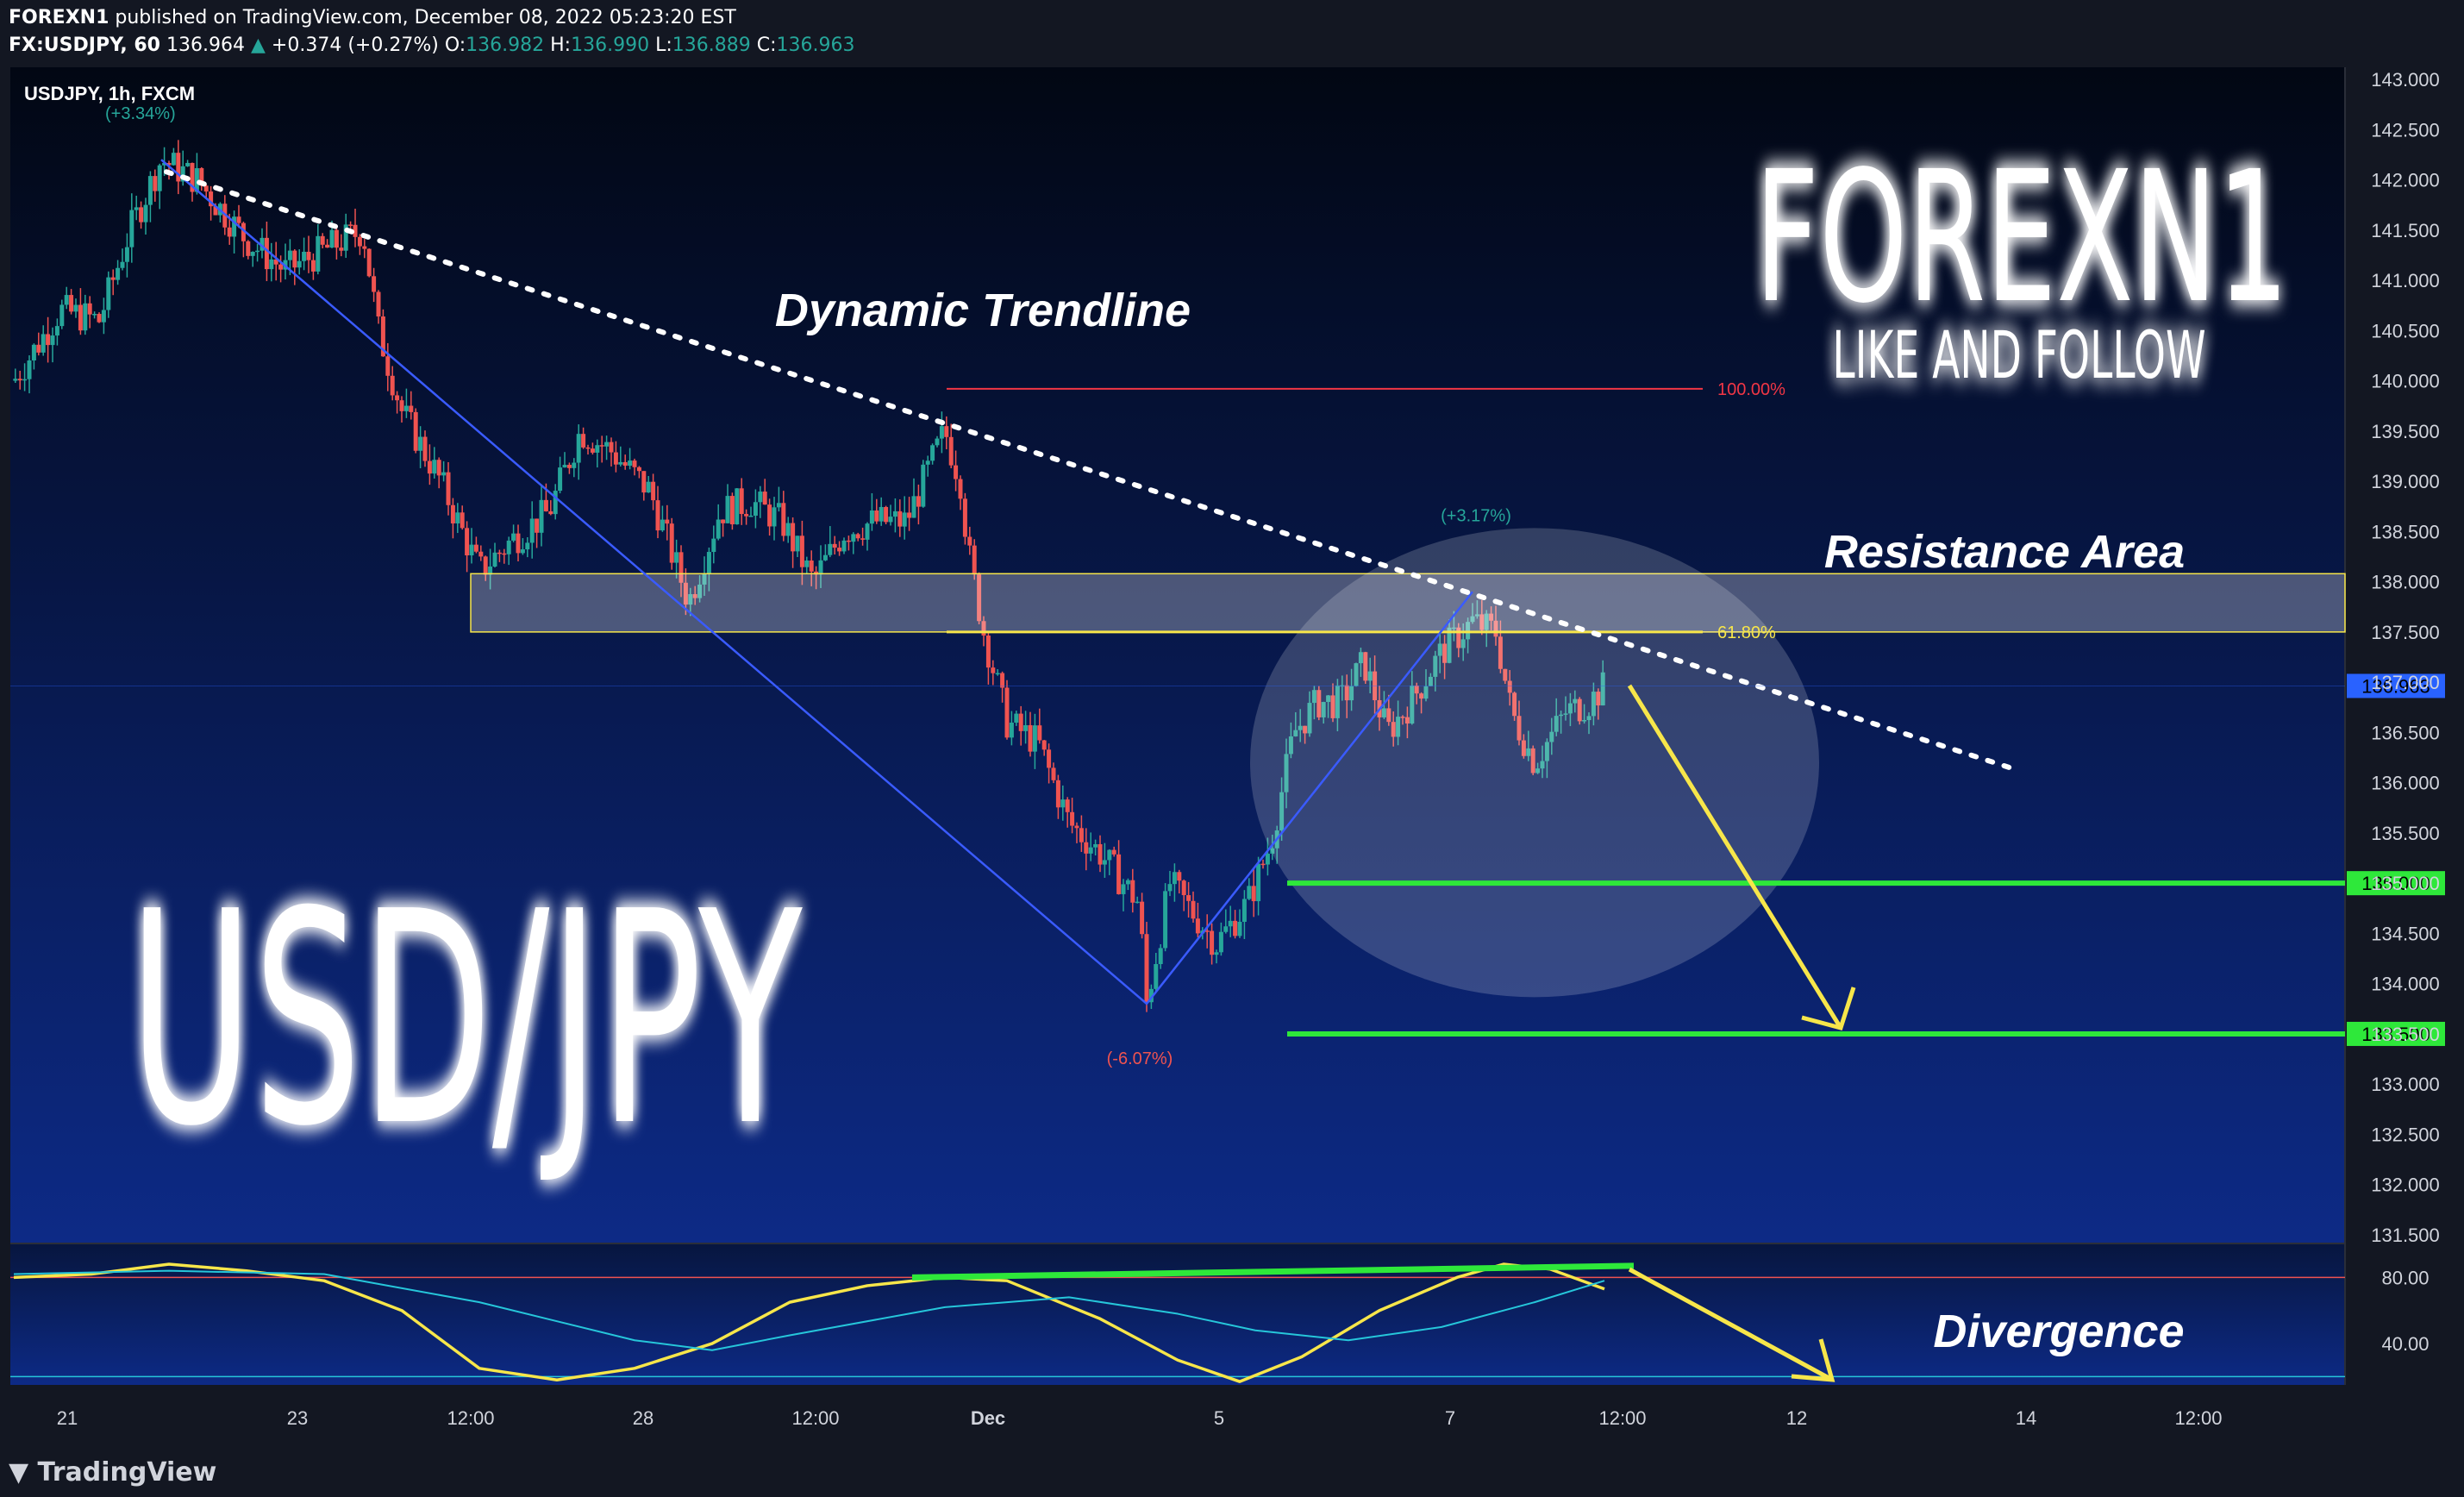 This screenshot has width=2464, height=1497. What do you see at coordinates (1450, 1418) in the screenshot?
I see `time-tick-label: 7` at bounding box center [1450, 1418].